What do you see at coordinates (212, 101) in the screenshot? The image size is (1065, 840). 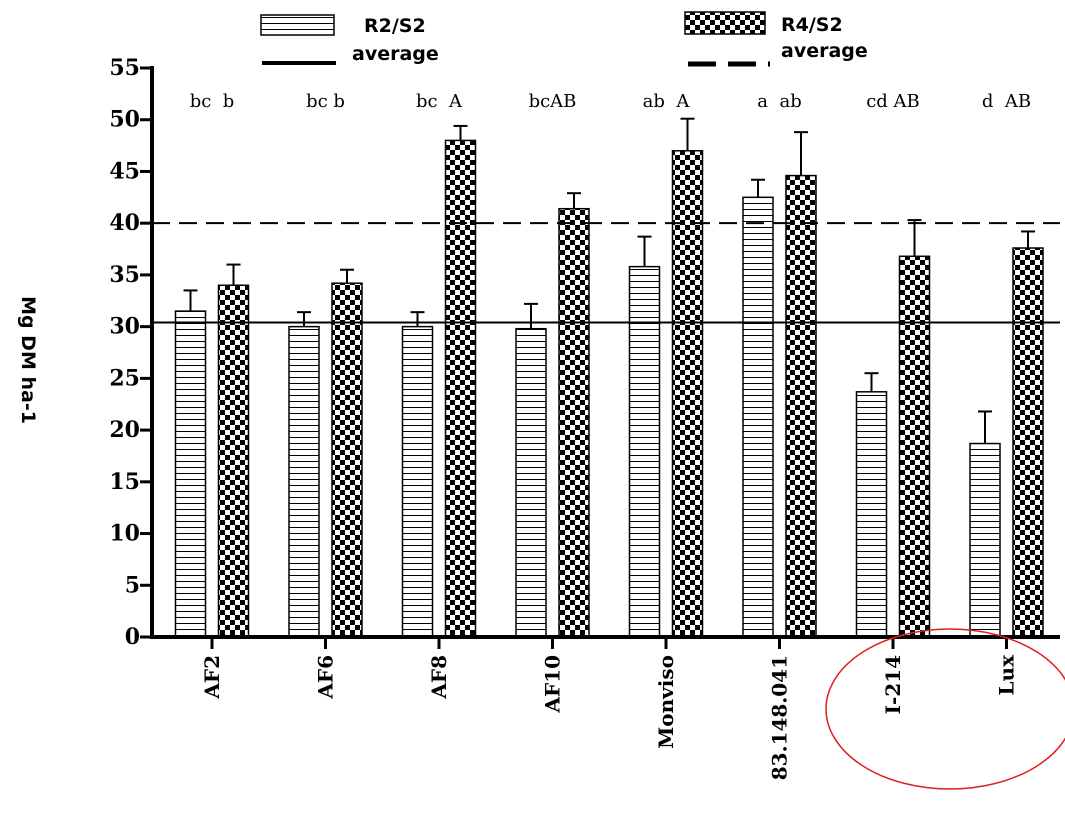 I see `significance-label-0: bc b` at bounding box center [212, 101].